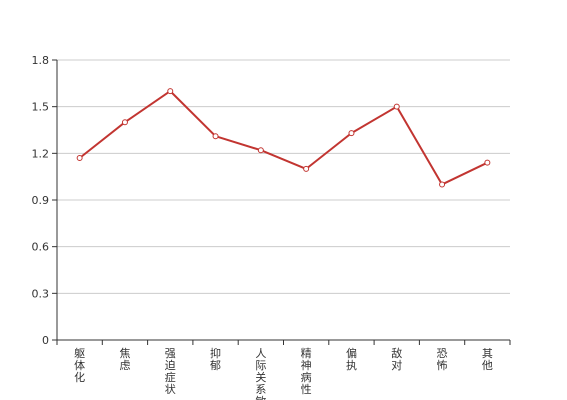  Describe the element at coordinates (351, 359) in the screenshot. I see `x-tick-label: 偏执` at that location.